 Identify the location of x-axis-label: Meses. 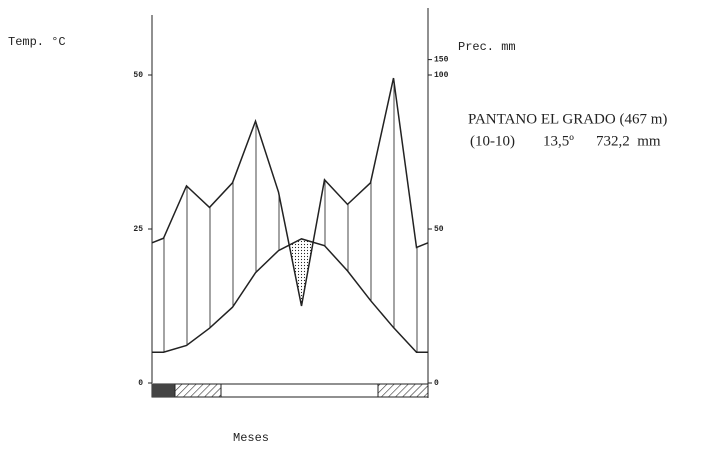
(251, 438).